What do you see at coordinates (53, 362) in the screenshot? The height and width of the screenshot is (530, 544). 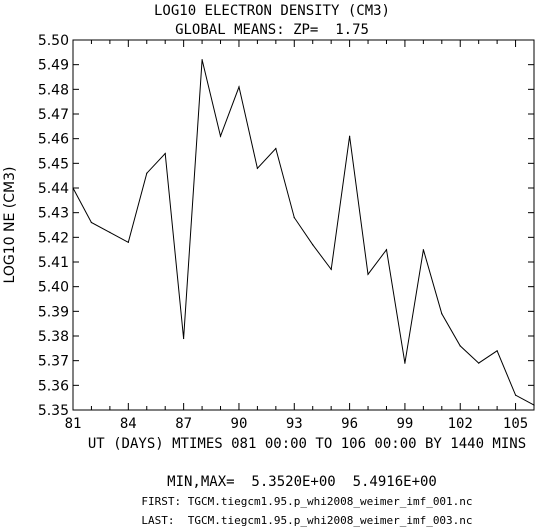 I see `y-tick-label: 5.37` at bounding box center [53, 362].